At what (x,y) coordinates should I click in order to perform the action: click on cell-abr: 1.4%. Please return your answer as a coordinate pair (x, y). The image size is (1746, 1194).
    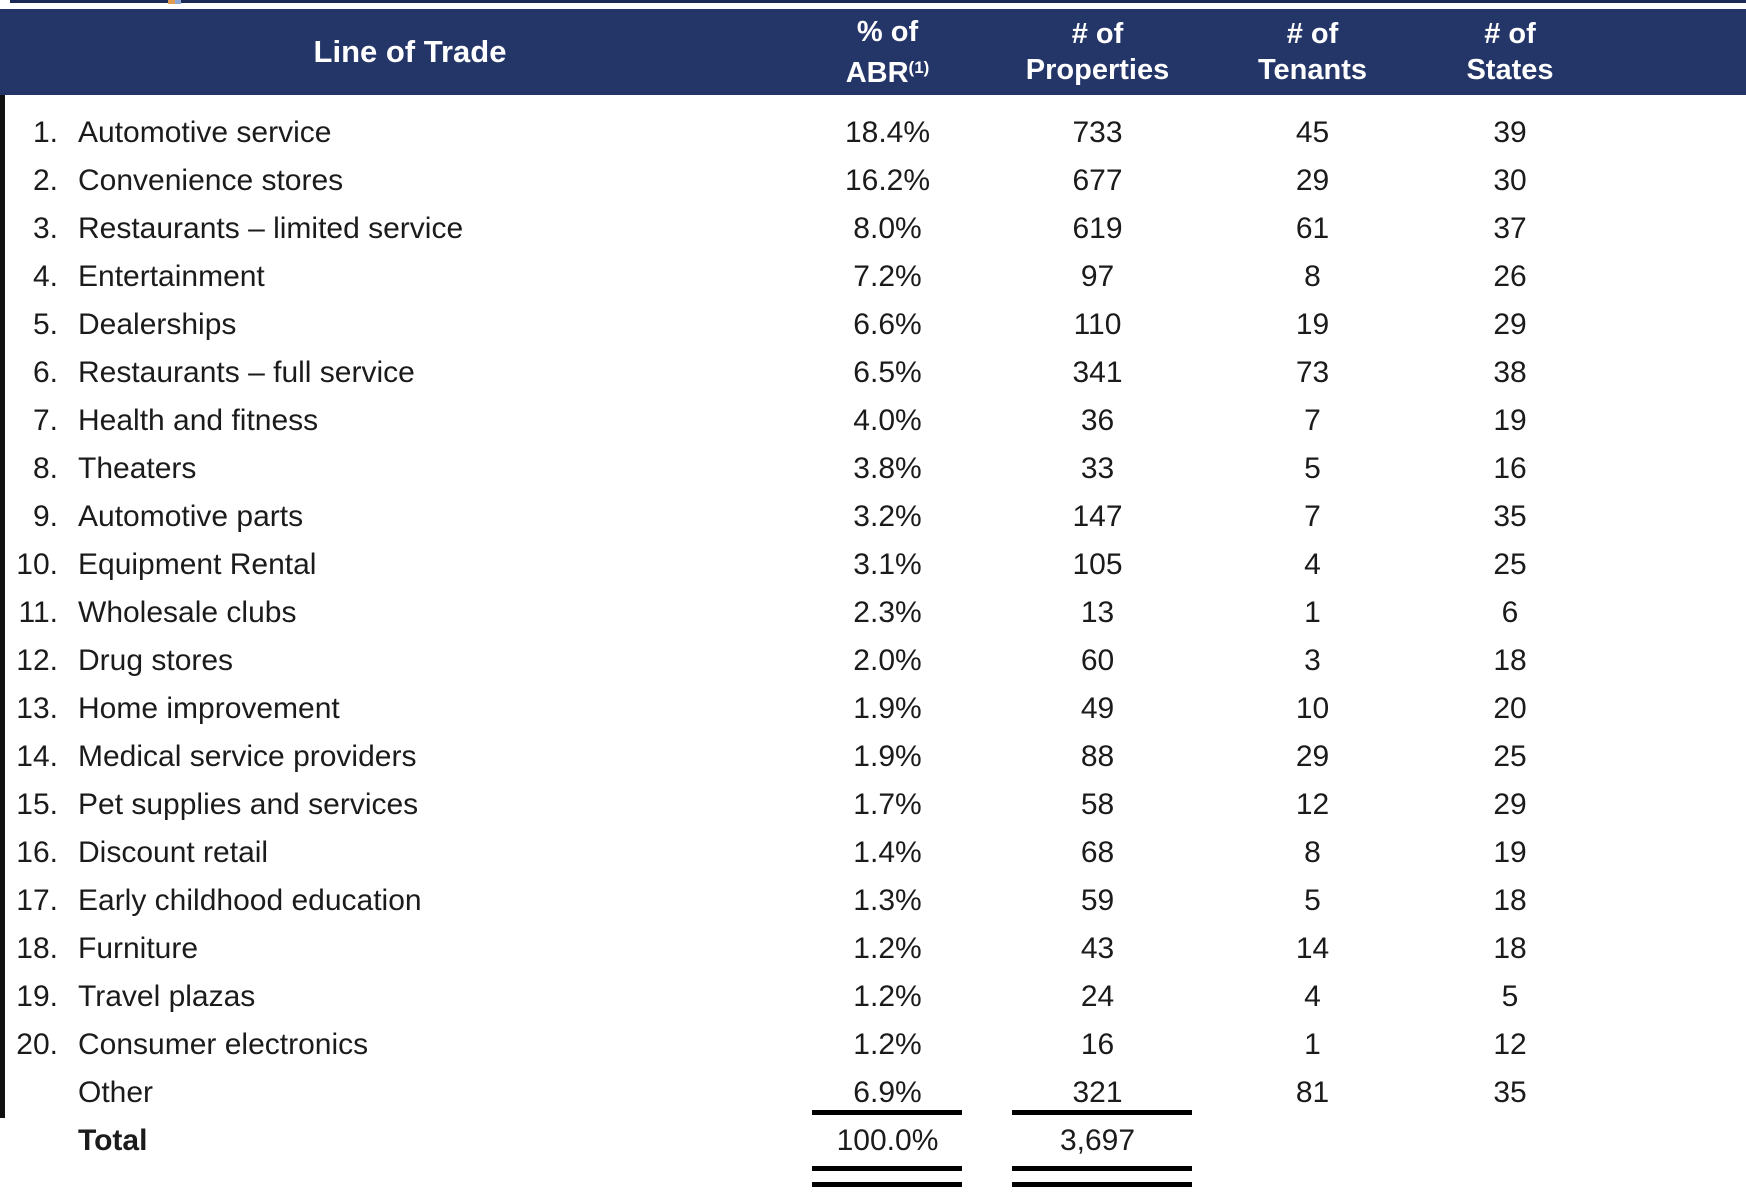
    Looking at the image, I should click on (887, 852).